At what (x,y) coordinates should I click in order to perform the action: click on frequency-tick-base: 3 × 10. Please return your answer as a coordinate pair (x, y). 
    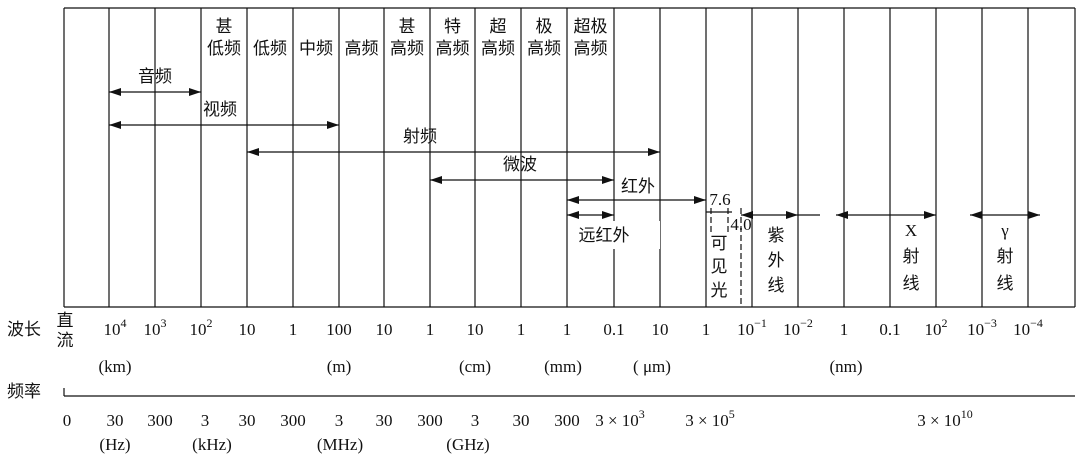
    Looking at the image, I should click on (617, 420).